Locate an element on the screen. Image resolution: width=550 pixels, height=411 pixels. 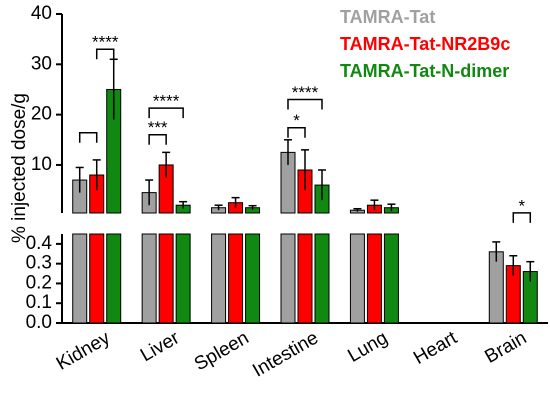
y-axis-label: % injected dose/g is located at coordinates (19, 168).